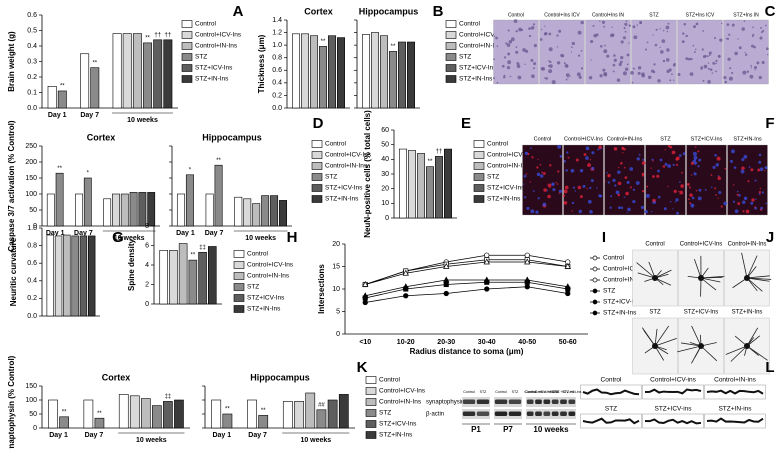 Image resolution: width=778 pixels, height=449 pixels. What do you see at coordinates (277, 45) in the screenshot?
I see `y-tick-label: 1.0` at bounding box center [277, 45].